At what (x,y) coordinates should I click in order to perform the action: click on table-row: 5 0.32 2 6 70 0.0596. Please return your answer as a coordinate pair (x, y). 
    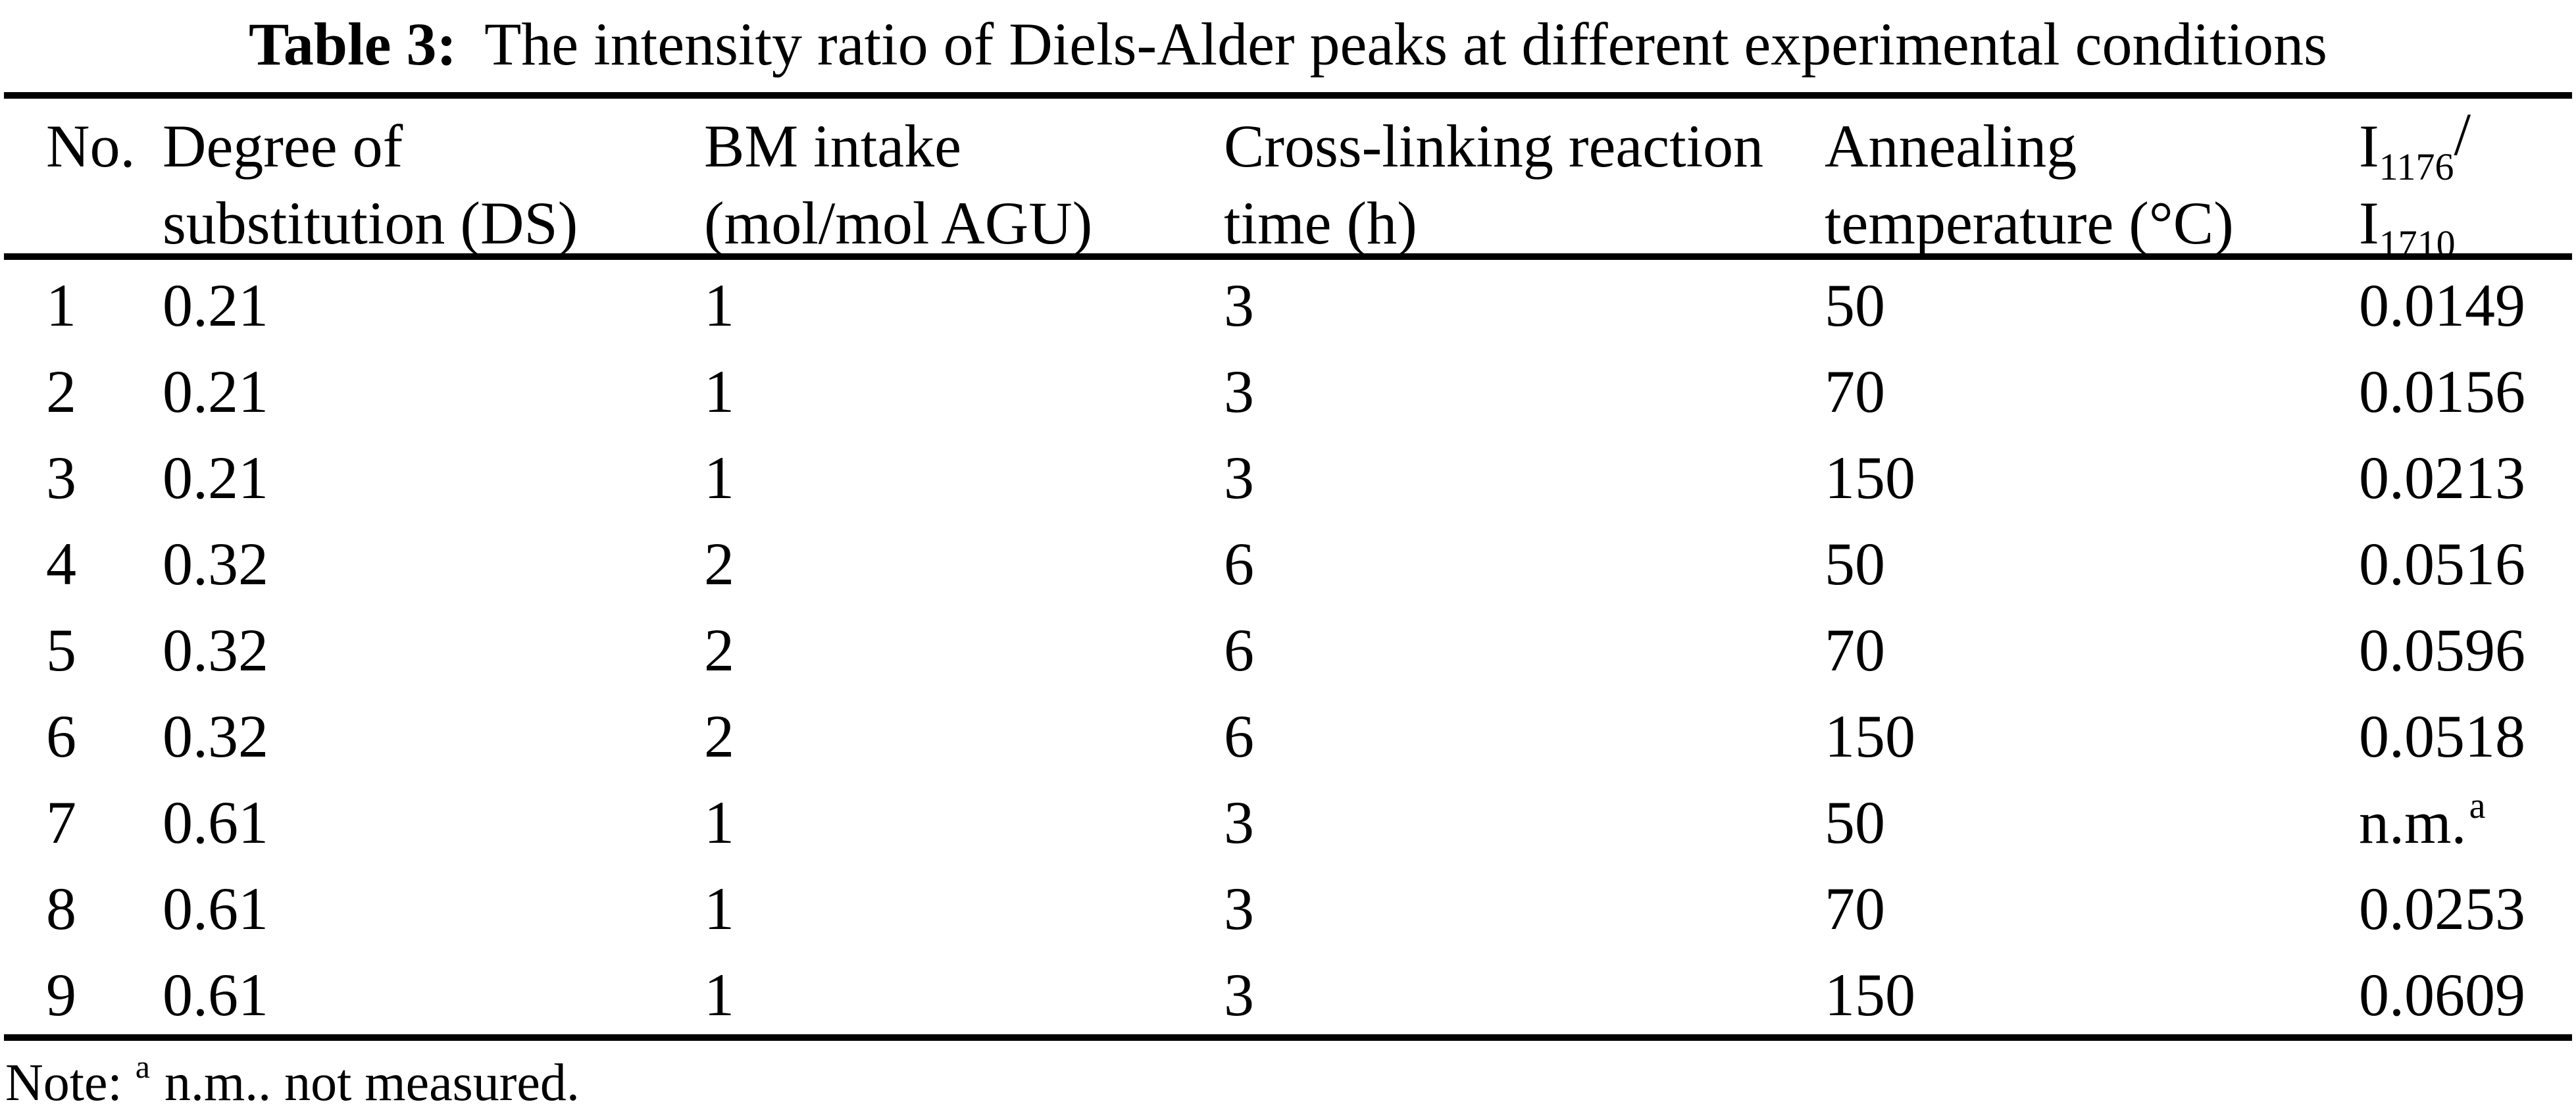
    Looking at the image, I should click on (1288, 650).